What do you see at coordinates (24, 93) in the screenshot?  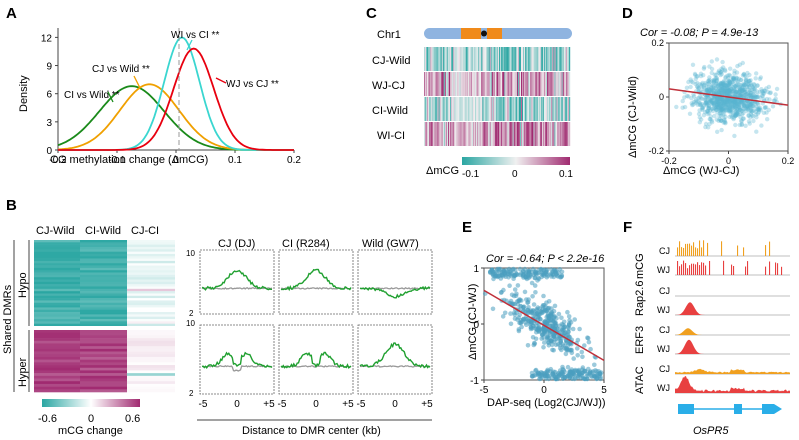 I see `panel-a-ylabel: Density` at bounding box center [24, 93].